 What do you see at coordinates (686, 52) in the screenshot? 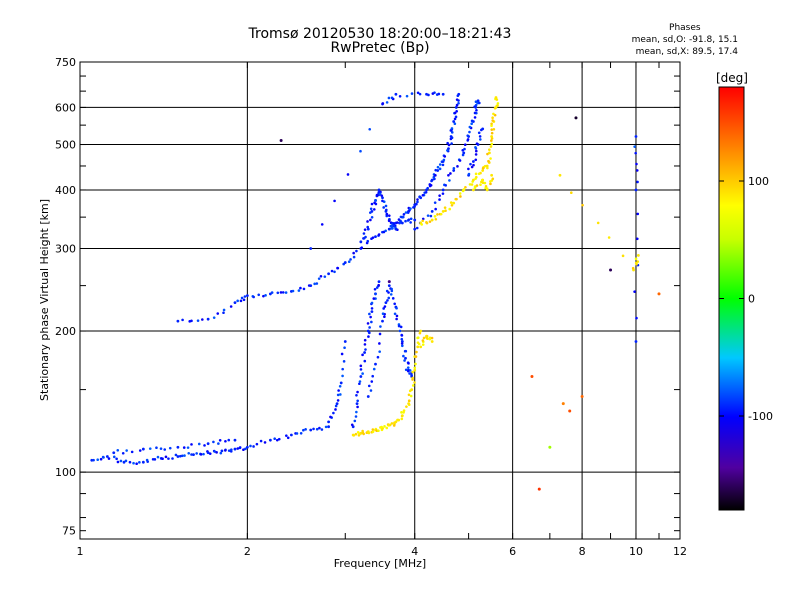
I see `phase-stats-x: mean, sd,X: 89.5, 17.4` at bounding box center [686, 52].